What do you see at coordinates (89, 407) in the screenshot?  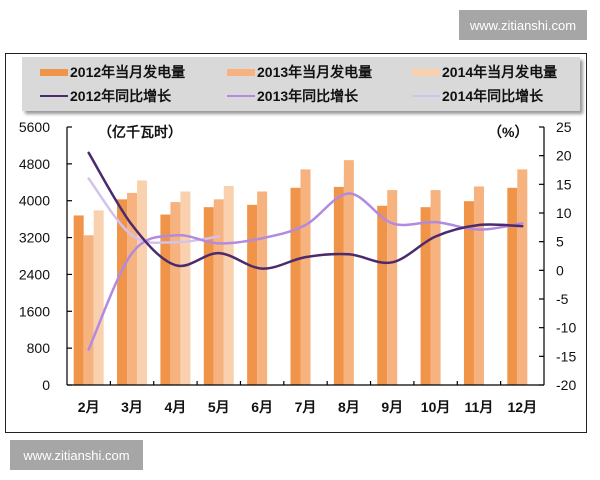 I see `x-axis-tick-label: 2月` at bounding box center [89, 407].